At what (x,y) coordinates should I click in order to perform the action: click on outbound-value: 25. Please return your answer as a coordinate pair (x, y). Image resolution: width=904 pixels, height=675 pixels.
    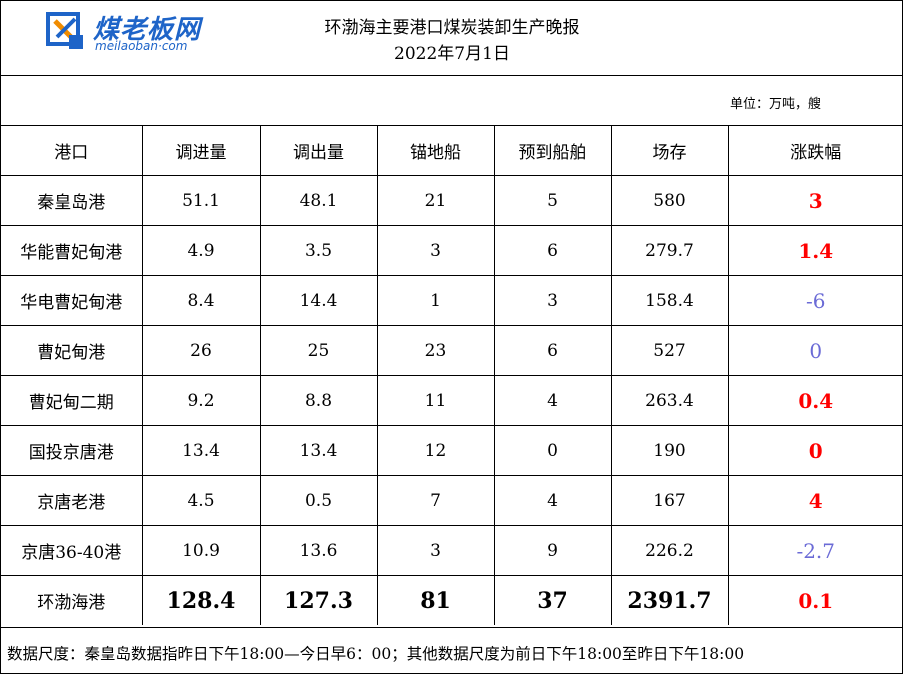
    Looking at the image, I should click on (318, 350).